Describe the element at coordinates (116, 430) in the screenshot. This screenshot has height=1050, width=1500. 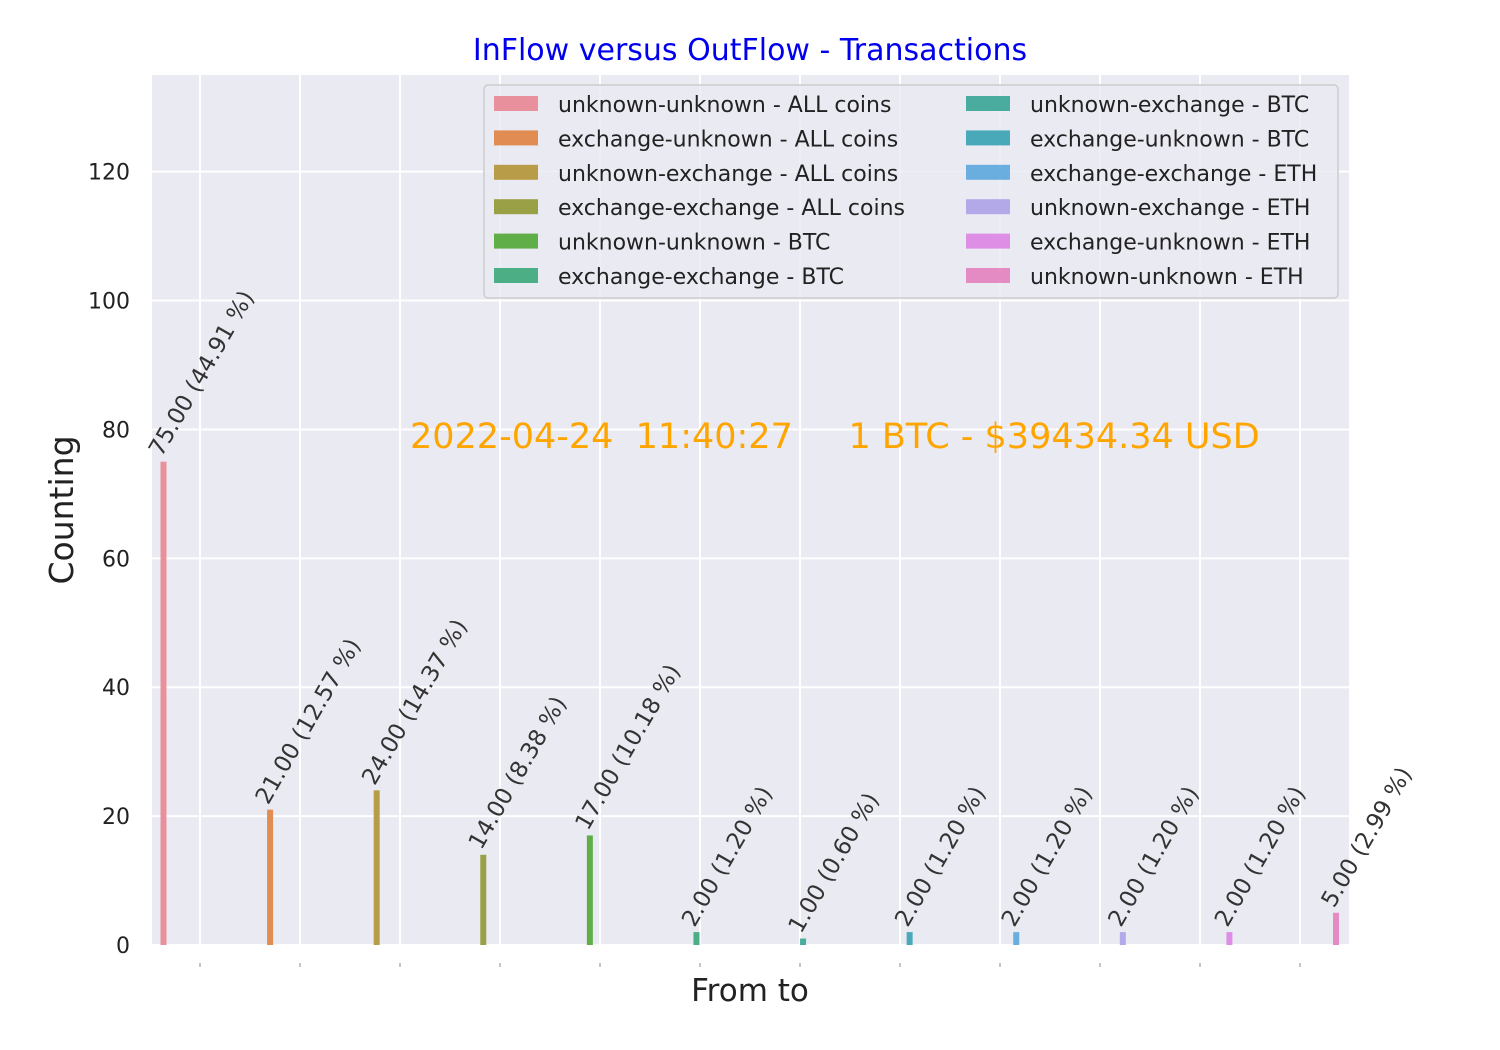
I see `y-tick-label: 80` at that location.